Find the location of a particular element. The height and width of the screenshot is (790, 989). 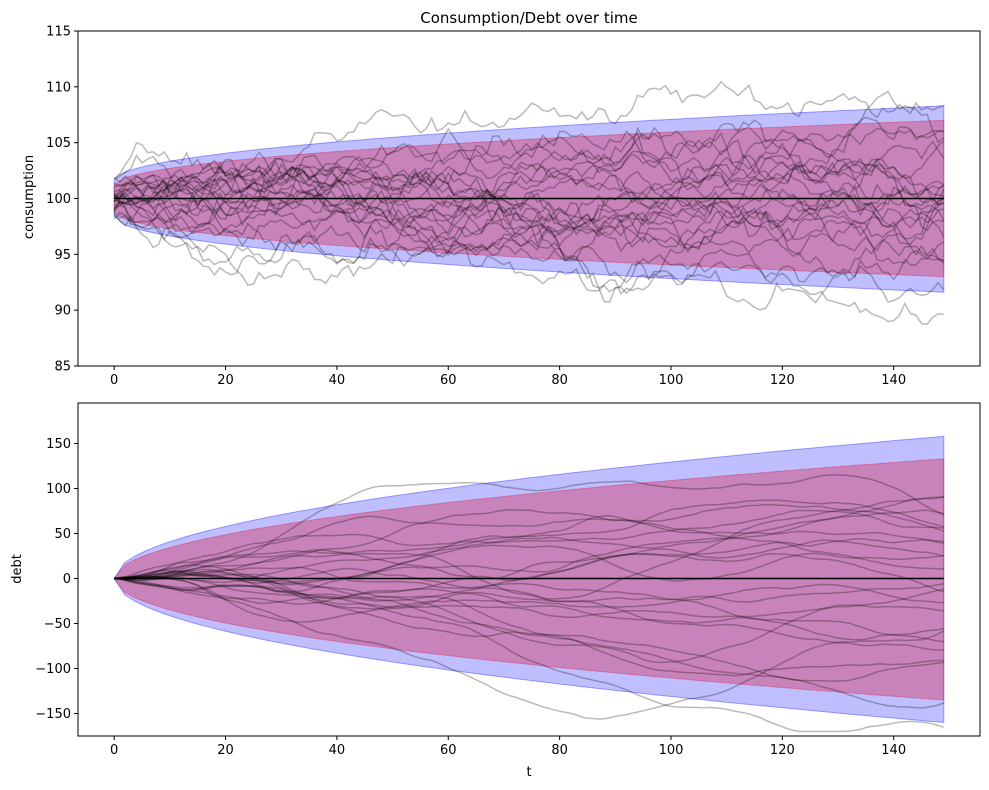

y-tick-label: −50 is located at coordinates (57, 624).